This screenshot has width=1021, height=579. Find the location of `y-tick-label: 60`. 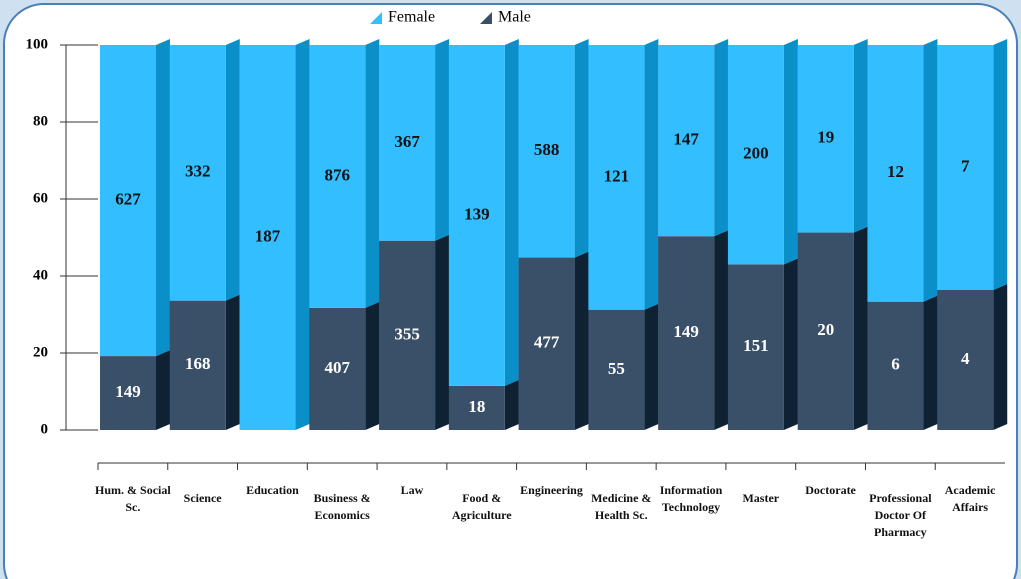

y-tick-label: 60 is located at coordinates (40, 198).